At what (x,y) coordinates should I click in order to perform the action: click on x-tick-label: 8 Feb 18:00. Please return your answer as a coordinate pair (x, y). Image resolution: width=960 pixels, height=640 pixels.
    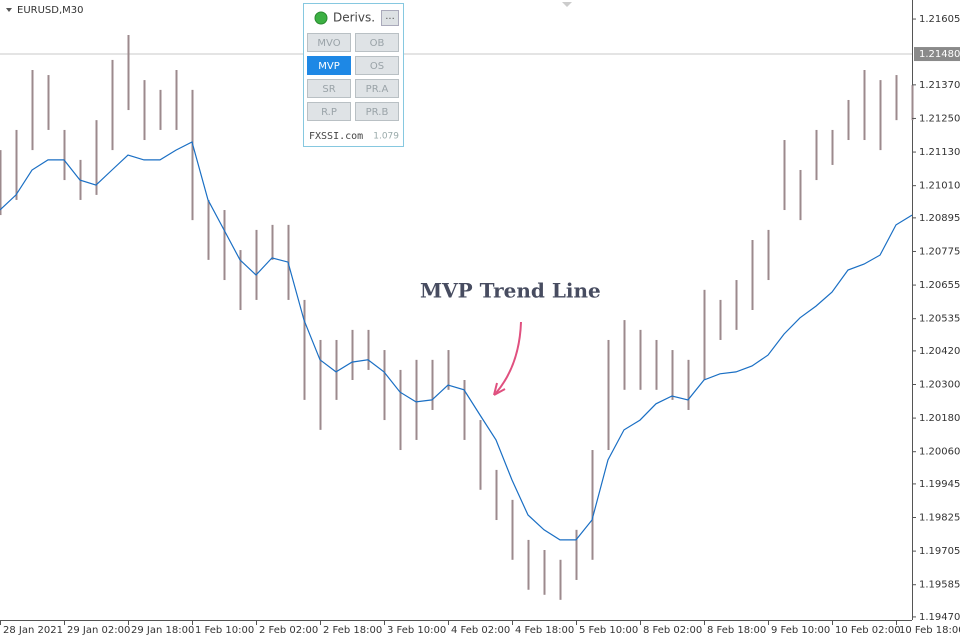
    Looking at the image, I should click on (736, 630).